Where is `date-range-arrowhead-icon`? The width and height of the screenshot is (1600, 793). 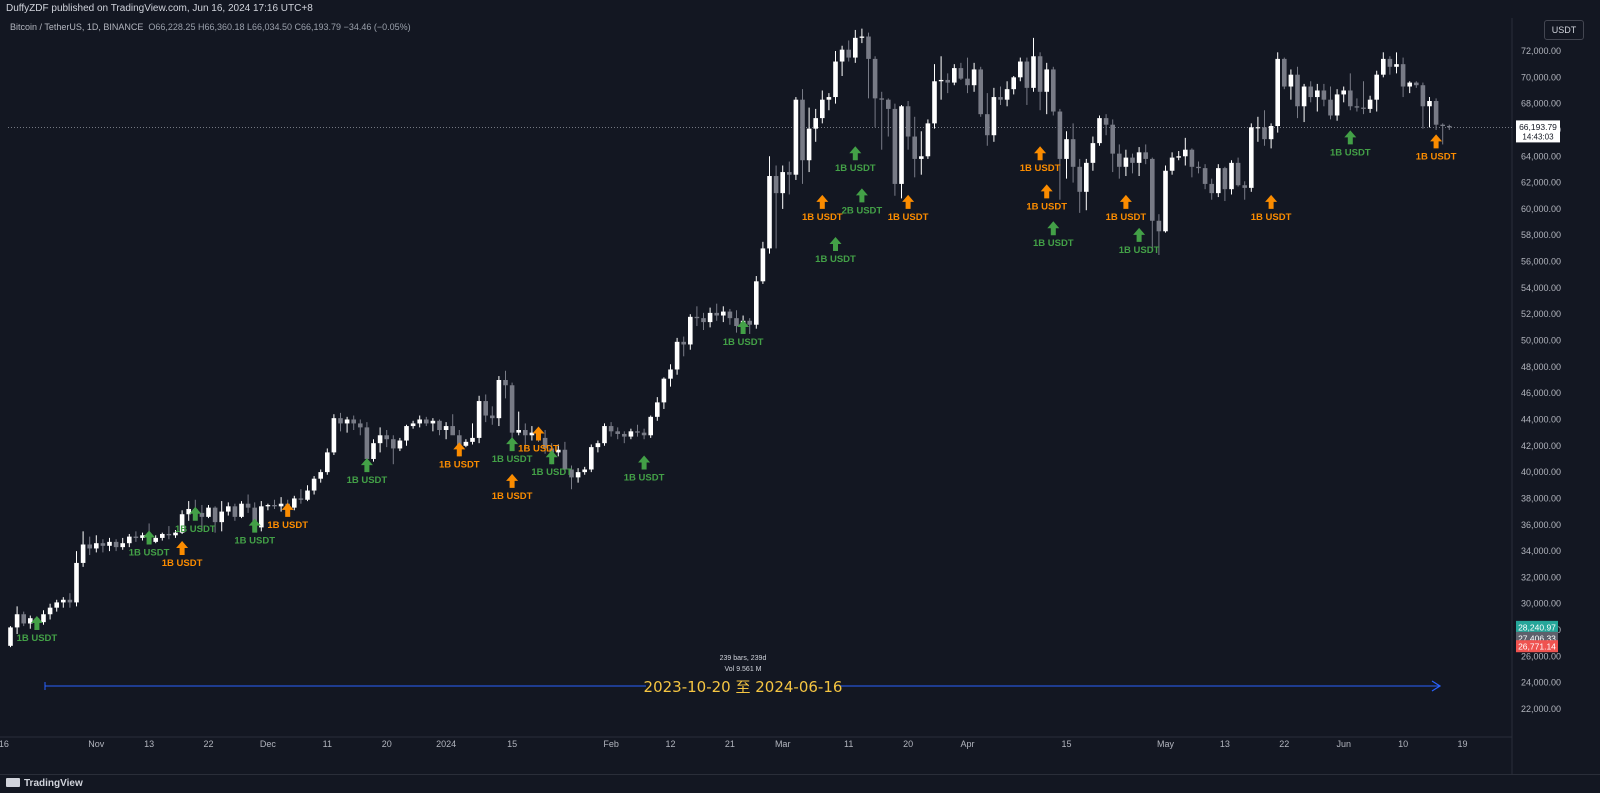
date-range-arrowhead-icon is located at coordinates (1436, 686).